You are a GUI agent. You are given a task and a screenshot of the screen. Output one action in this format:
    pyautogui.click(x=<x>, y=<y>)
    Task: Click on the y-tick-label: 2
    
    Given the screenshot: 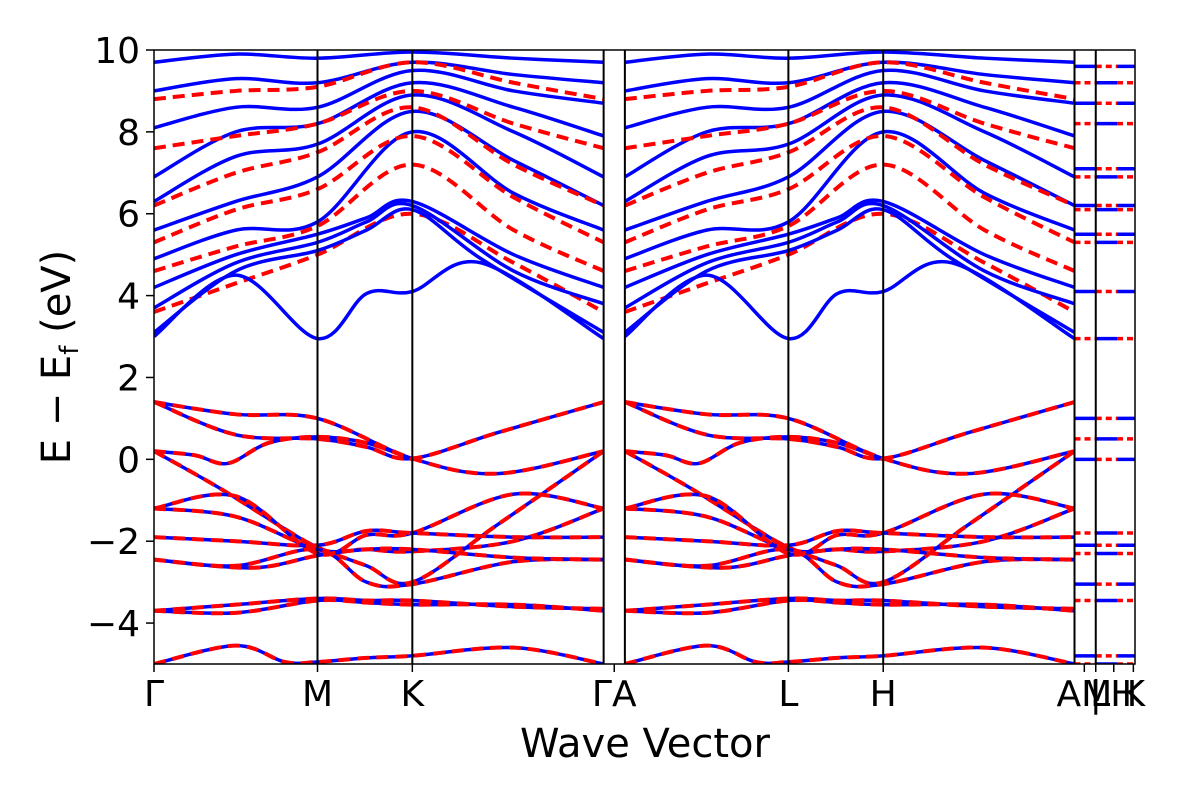 What is the action you would take?
    pyautogui.click(x=128, y=378)
    